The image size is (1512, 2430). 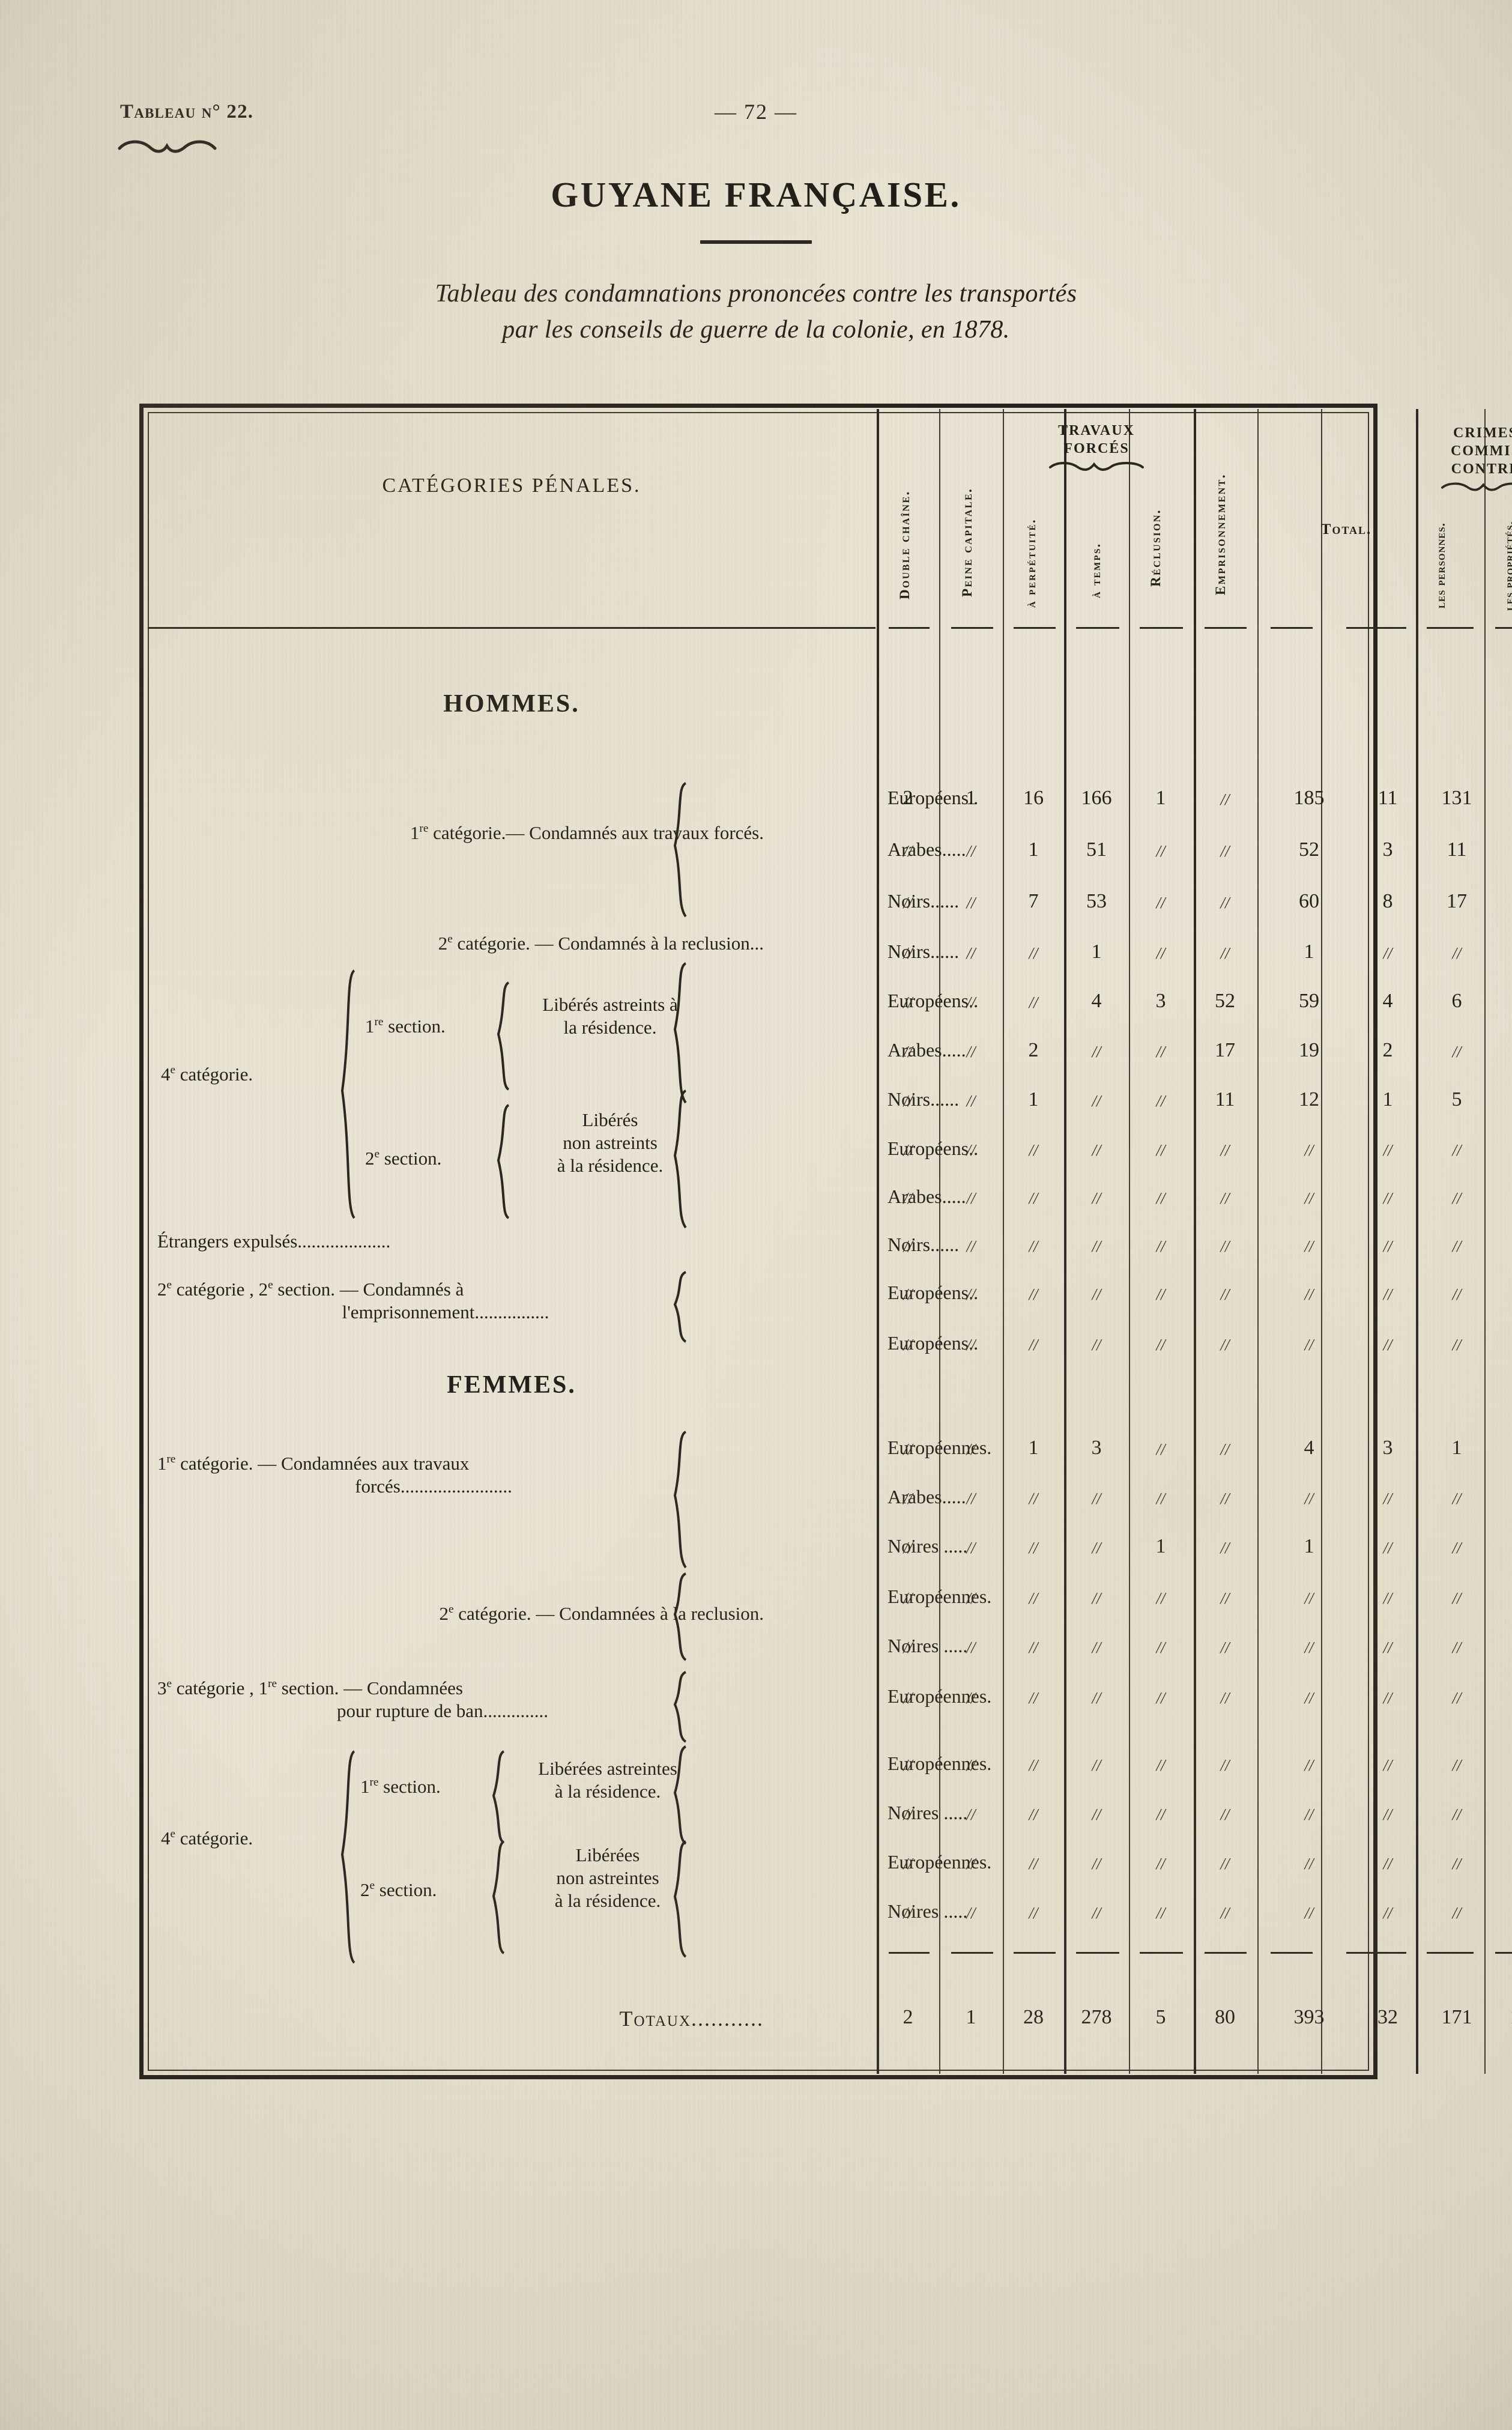 What do you see at coordinates (1225, 1548) in the screenshot?
I see `cell-femmes-r2-c5: //` at bounding box center [1225, 1548].